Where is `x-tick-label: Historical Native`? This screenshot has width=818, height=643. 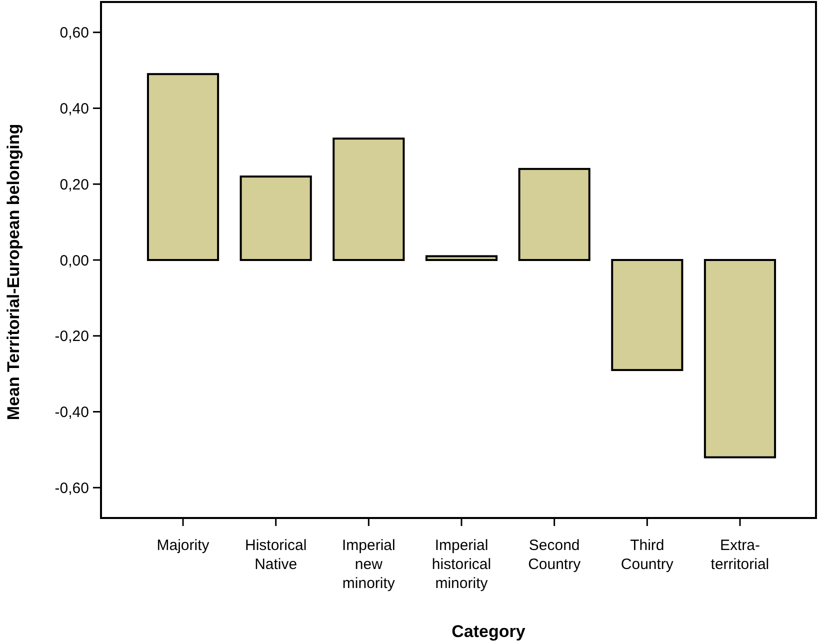 x-tick-label: Historical Native is located at coordinates (276, 555).